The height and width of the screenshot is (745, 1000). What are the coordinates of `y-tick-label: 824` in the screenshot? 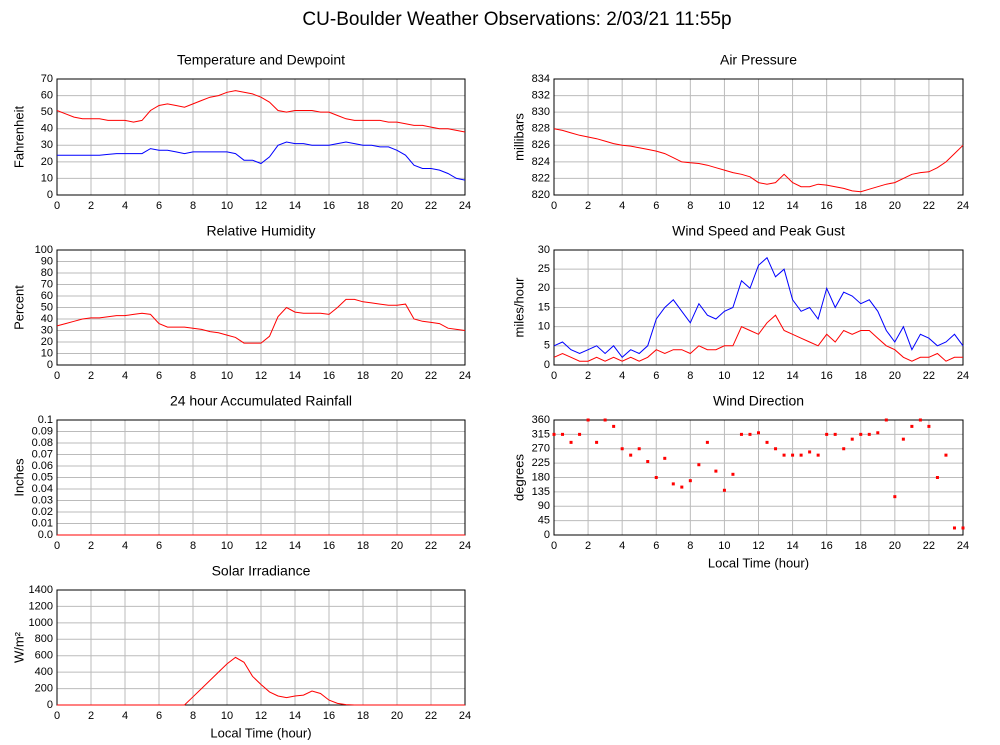 It's located at (541, 162).